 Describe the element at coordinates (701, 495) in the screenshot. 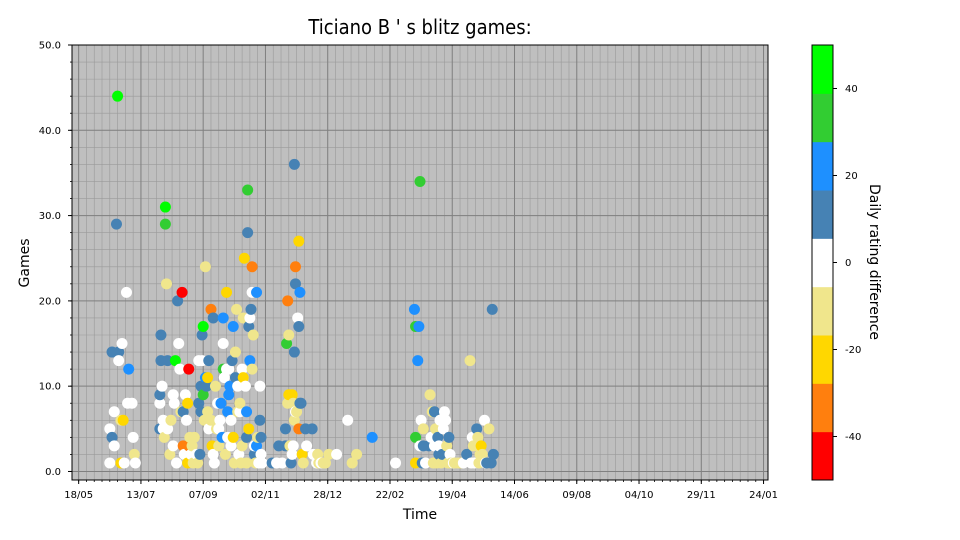

I see `x-tick-label: 29/11` at that location.